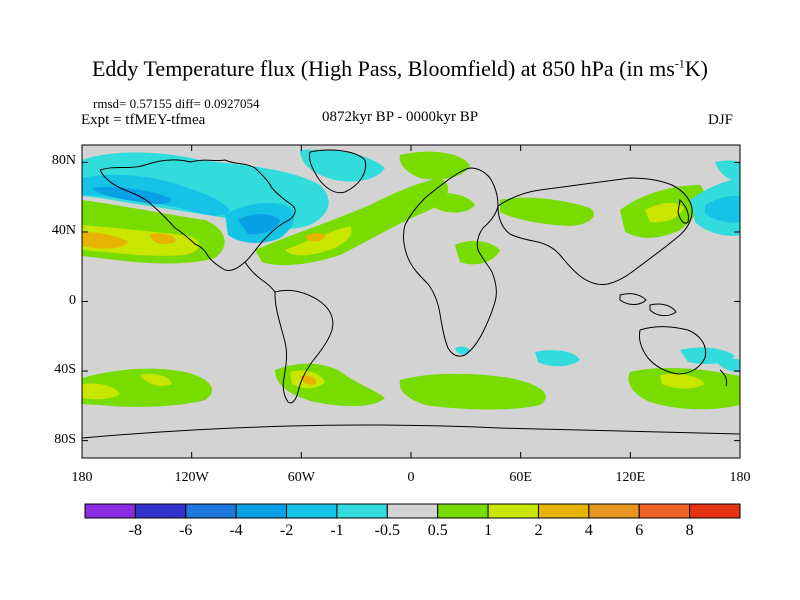 Image resolution: width=800 pixels, height=600 pixels. What do you see at coordinates (72, 300) in the screenshot?
I see `lat-tick-label: 0` at bounding box center [72, 300].